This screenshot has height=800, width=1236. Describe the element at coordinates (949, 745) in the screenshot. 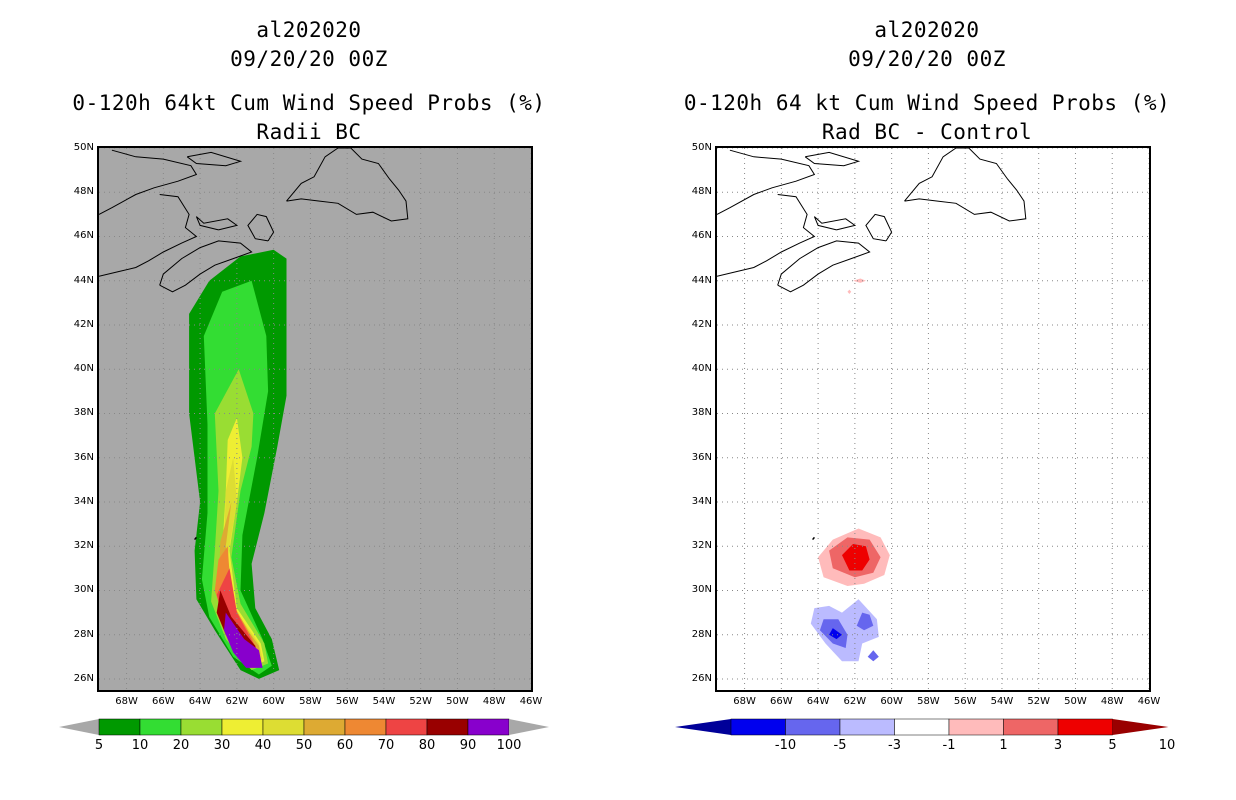

I see `colorbar-label--1: -1` at that location.